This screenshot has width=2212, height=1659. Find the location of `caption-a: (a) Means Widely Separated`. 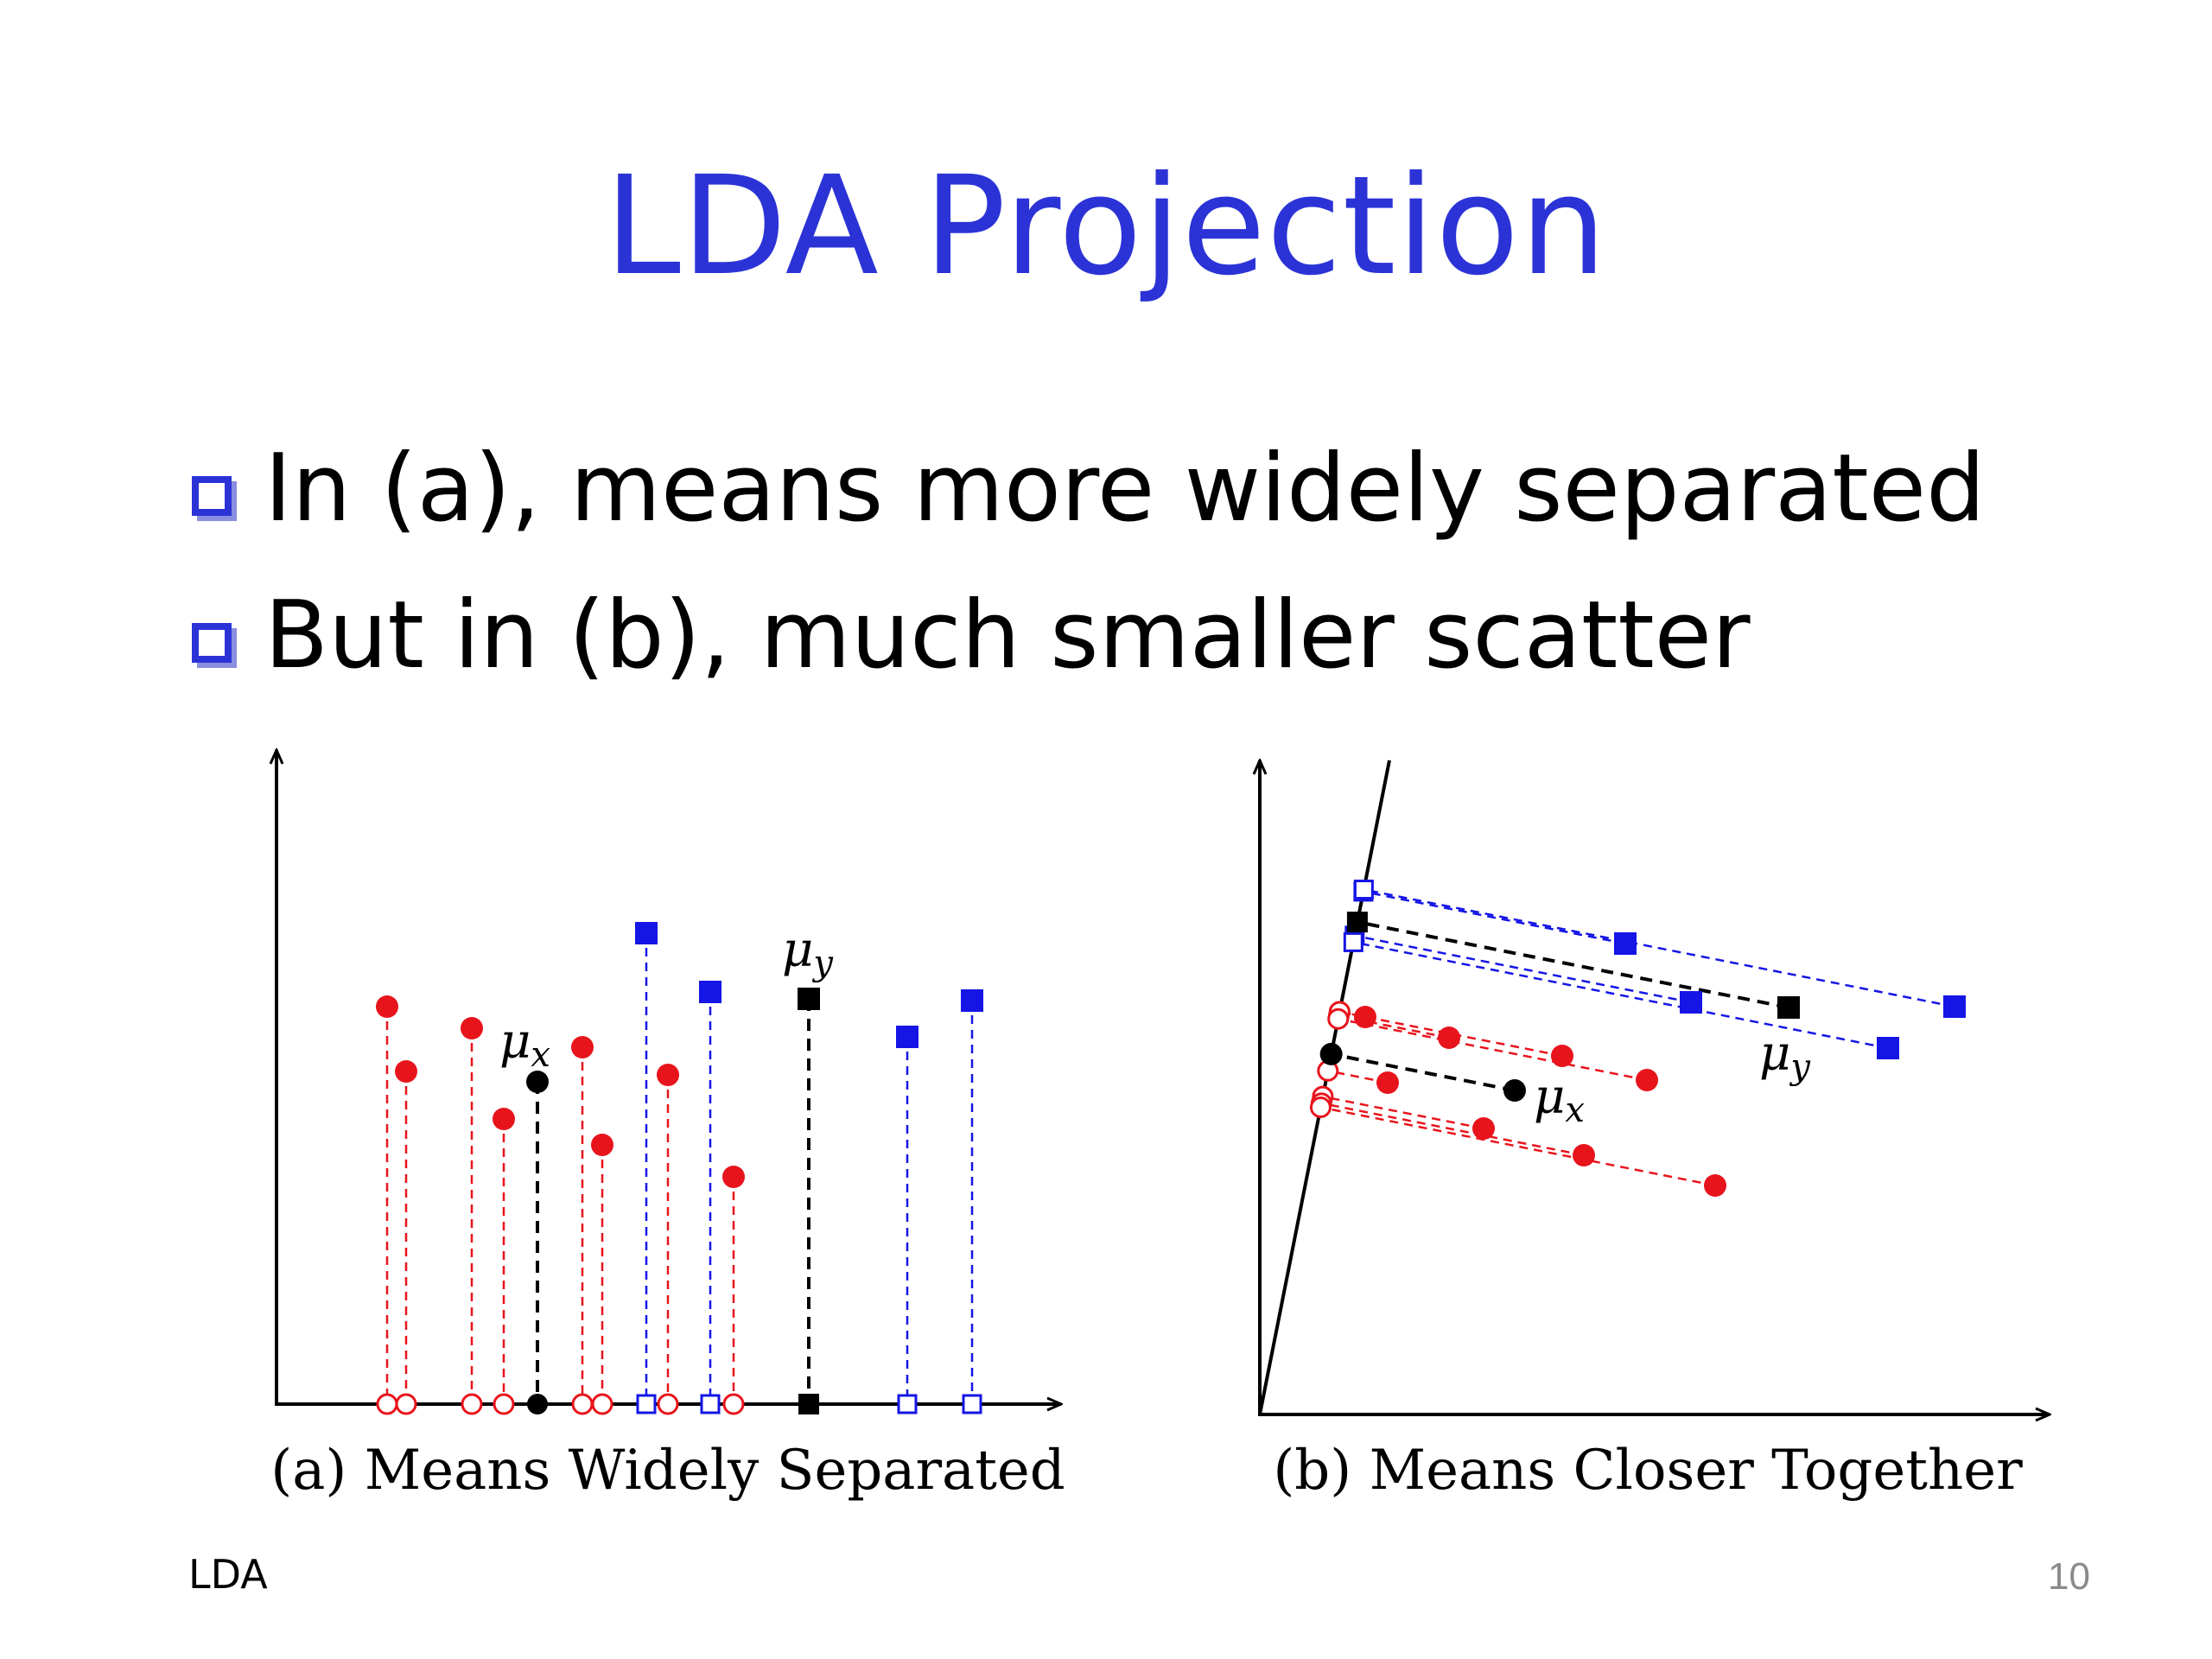

caption-a: (a) Means Widely Separated is located at coordinates (667, 1471).